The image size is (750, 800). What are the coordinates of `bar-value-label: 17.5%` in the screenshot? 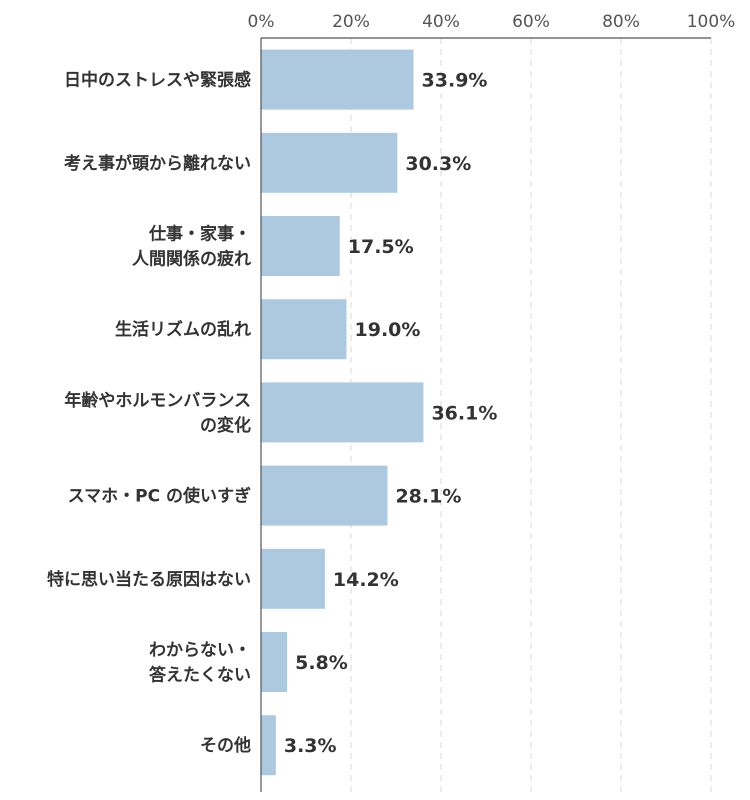 It's located at (381, 247).